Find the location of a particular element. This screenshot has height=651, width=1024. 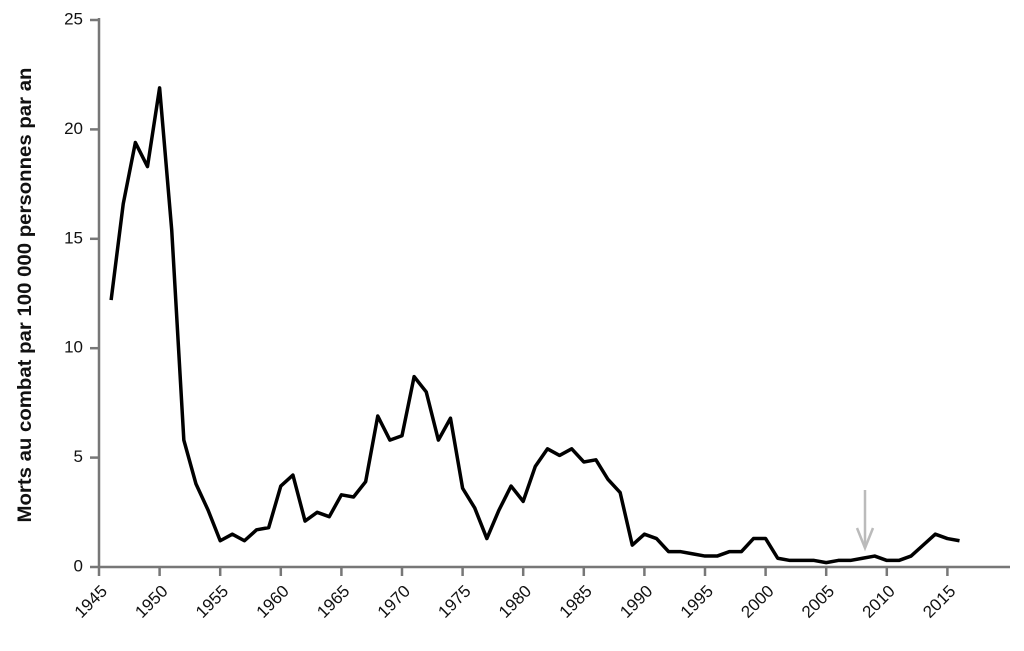

x-tick-label: 1995 is located at coordinates (697, 602).